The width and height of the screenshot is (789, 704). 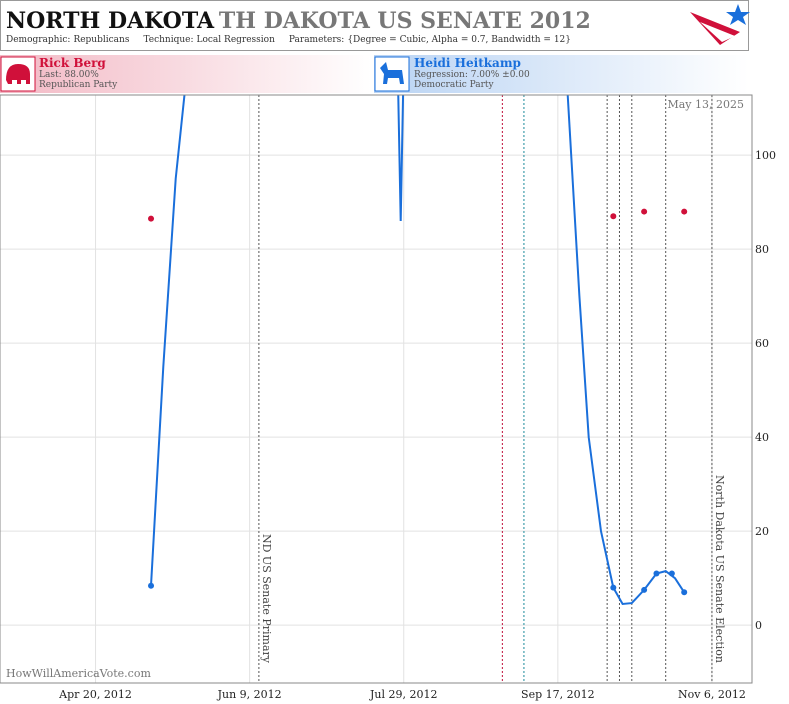 I want to click on title-sub: TH DAKOTA US SENATE 2012, so click(x=405, y=21).